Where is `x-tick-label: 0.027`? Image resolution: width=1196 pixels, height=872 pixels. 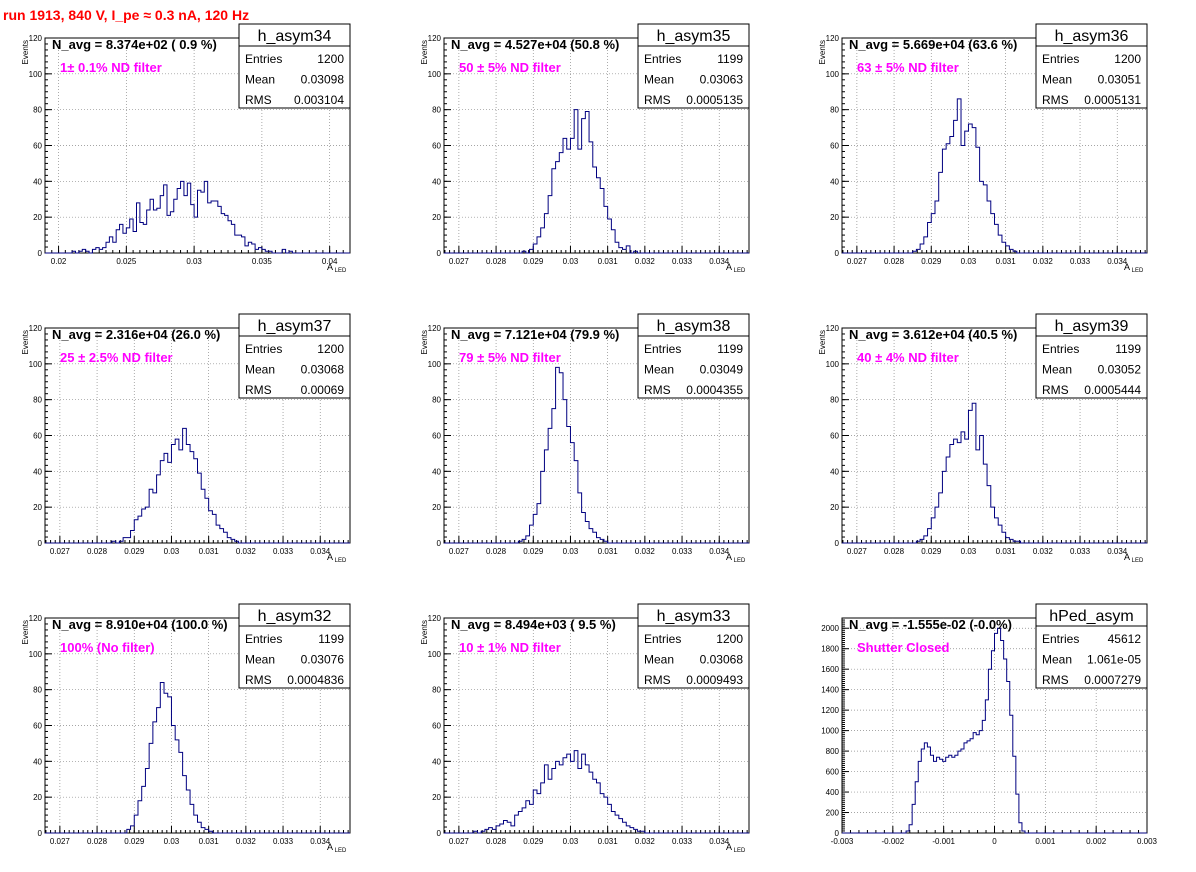
x-tick-label: 0.027 is located at coordinates (459, 841).